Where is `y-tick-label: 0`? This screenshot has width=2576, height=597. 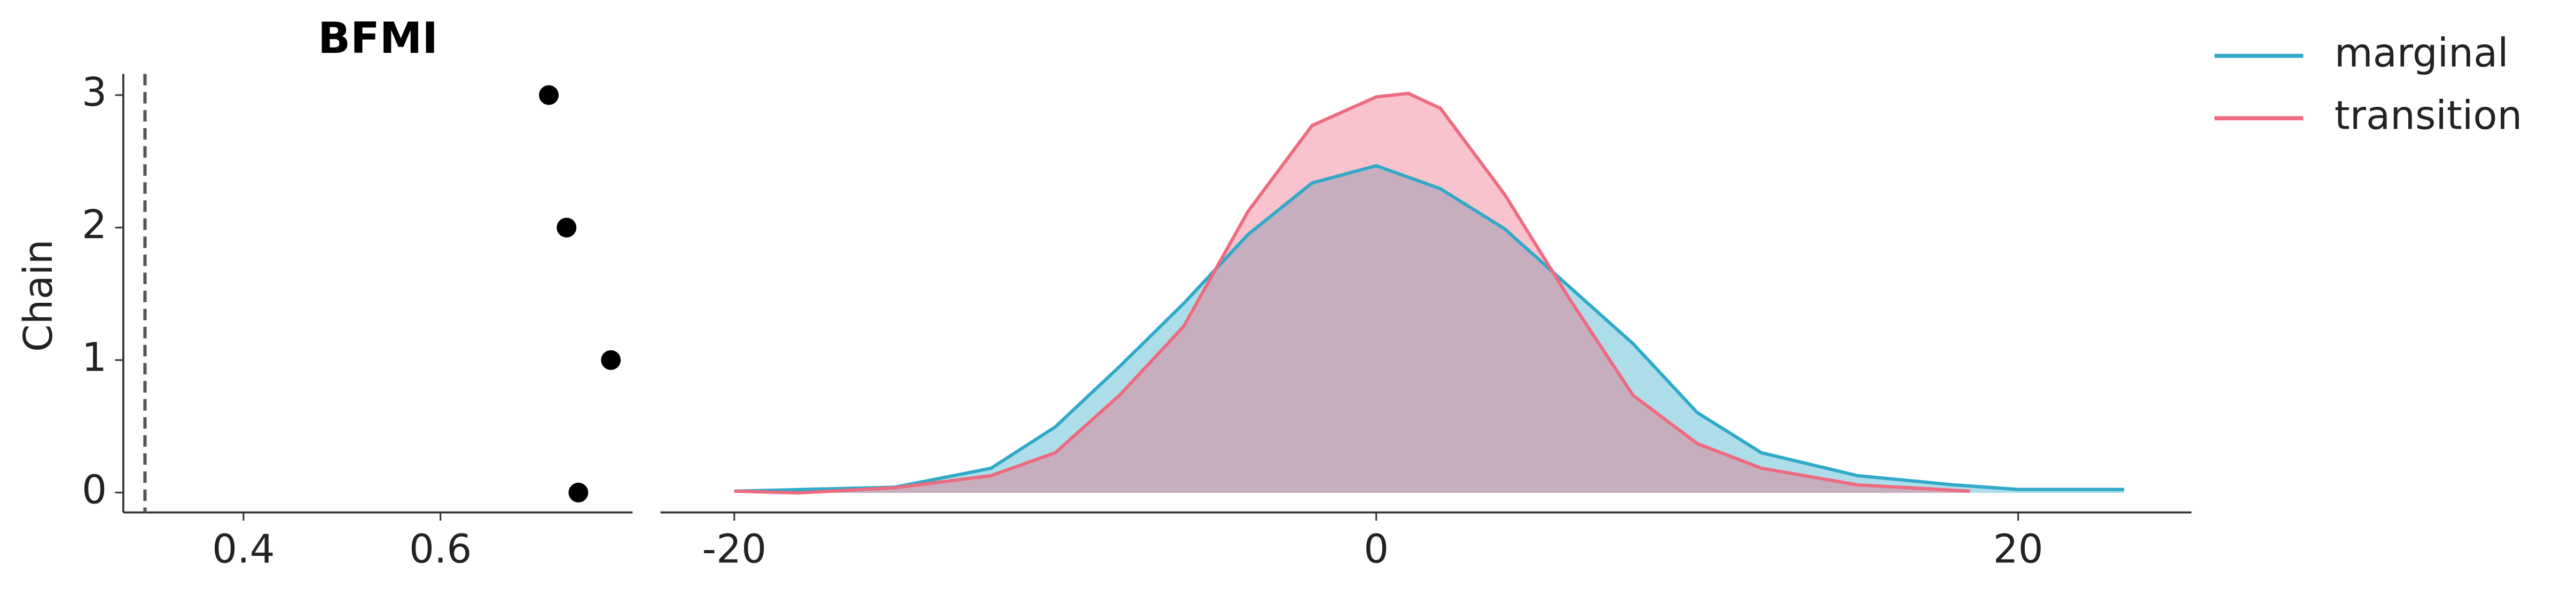
y-tick-label: 0 is located at coordinates (94, 490).